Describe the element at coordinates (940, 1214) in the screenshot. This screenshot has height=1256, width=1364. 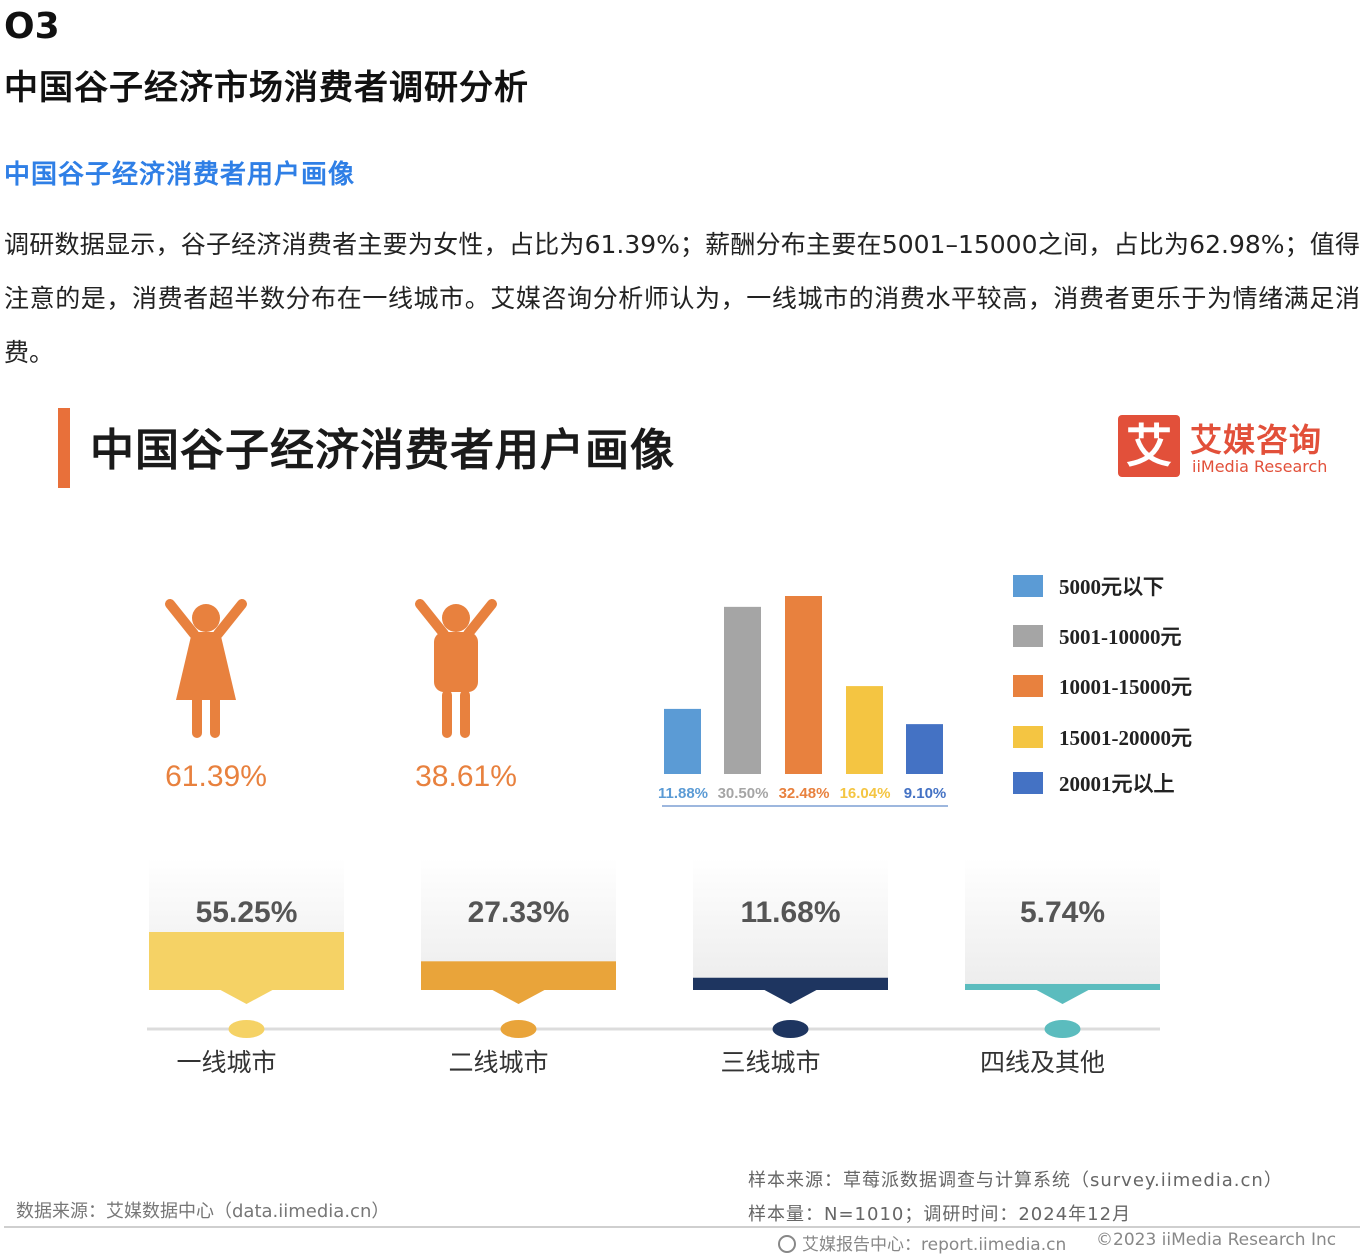
I see `sample-size: 样本量：N=1010；调研时间：2024年12月` at that location.